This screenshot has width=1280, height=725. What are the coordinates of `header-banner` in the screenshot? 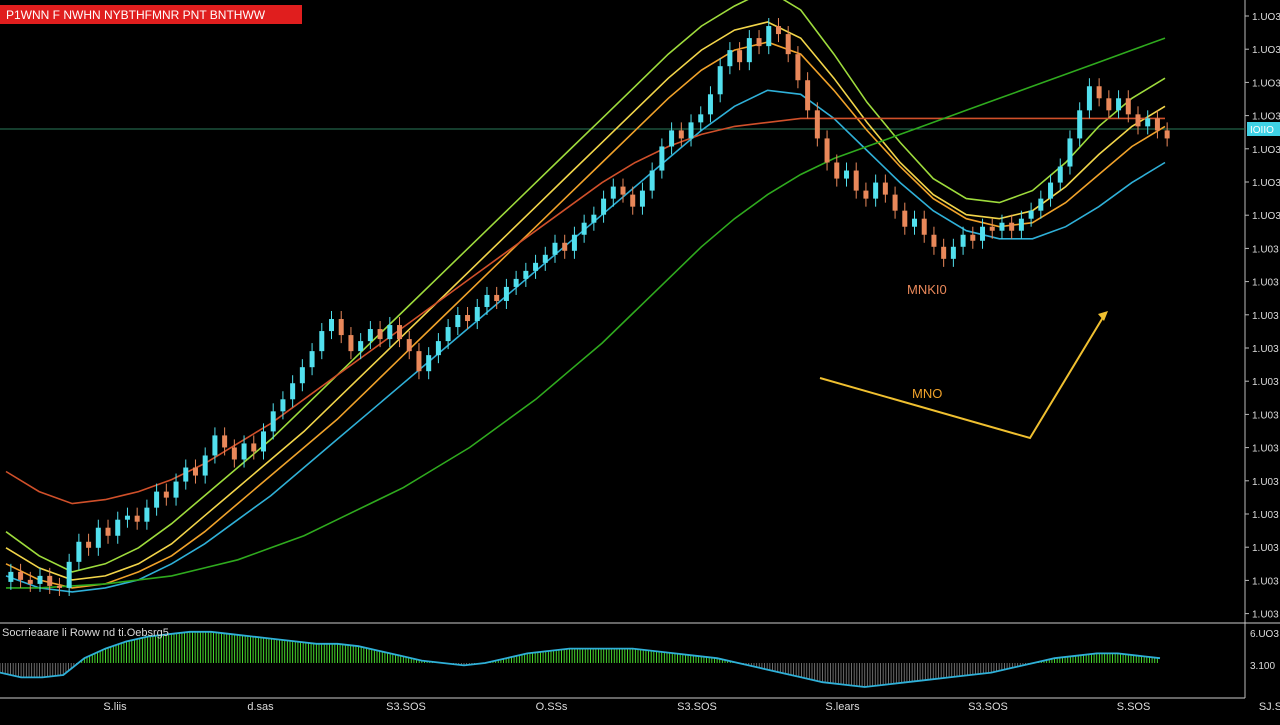 It's located at (151, 14).